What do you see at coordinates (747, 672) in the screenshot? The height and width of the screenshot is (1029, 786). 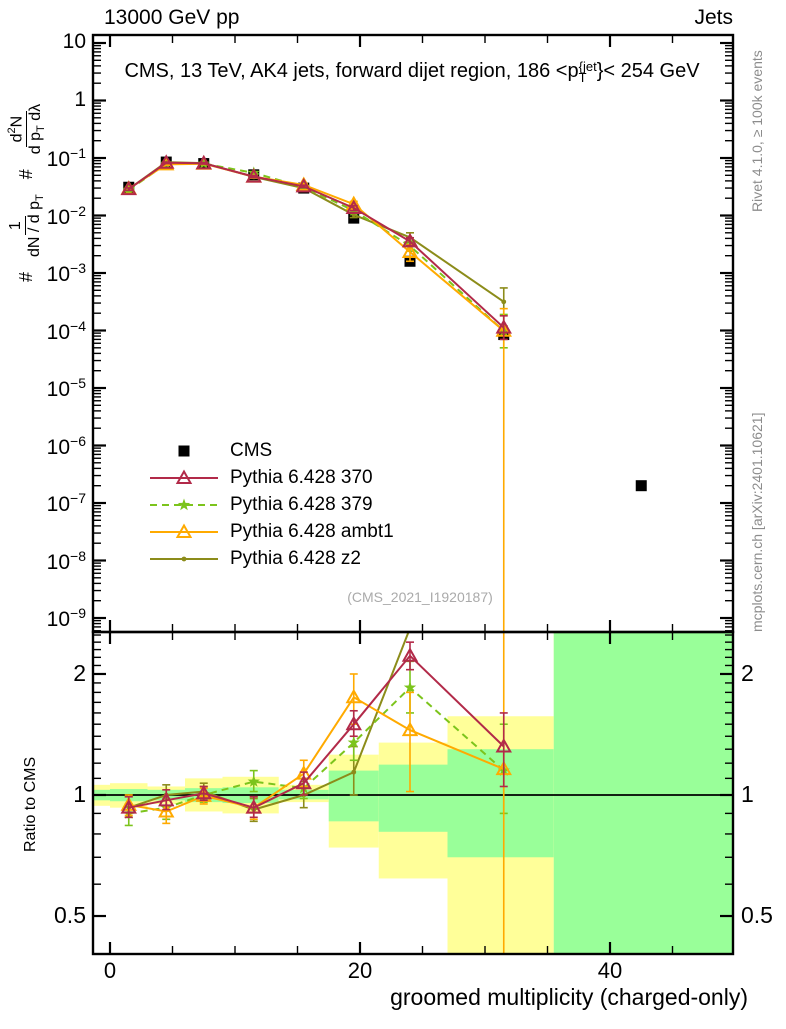 I see `ratio-y-tick-label-right: 2` at bounding box center [747, 672].